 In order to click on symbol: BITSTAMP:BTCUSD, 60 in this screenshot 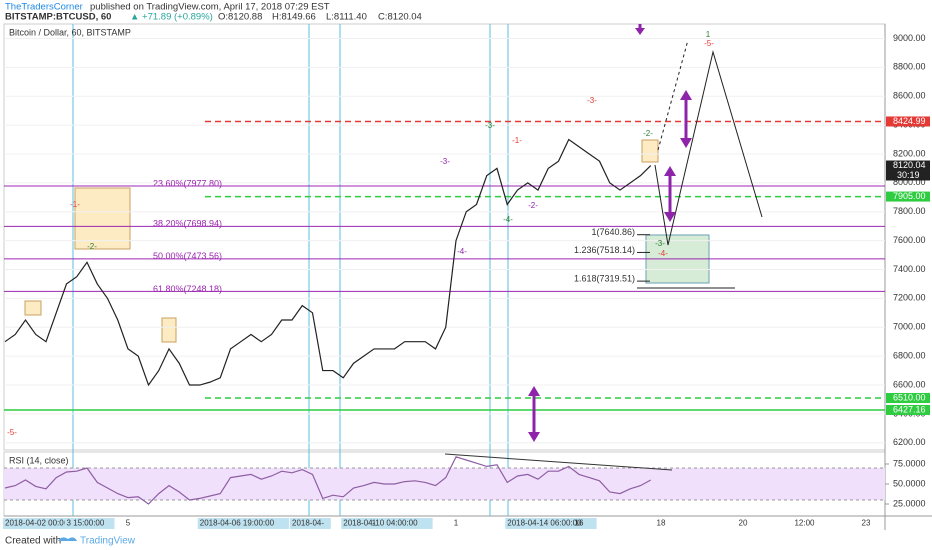, I will do `click(58, 17)`.